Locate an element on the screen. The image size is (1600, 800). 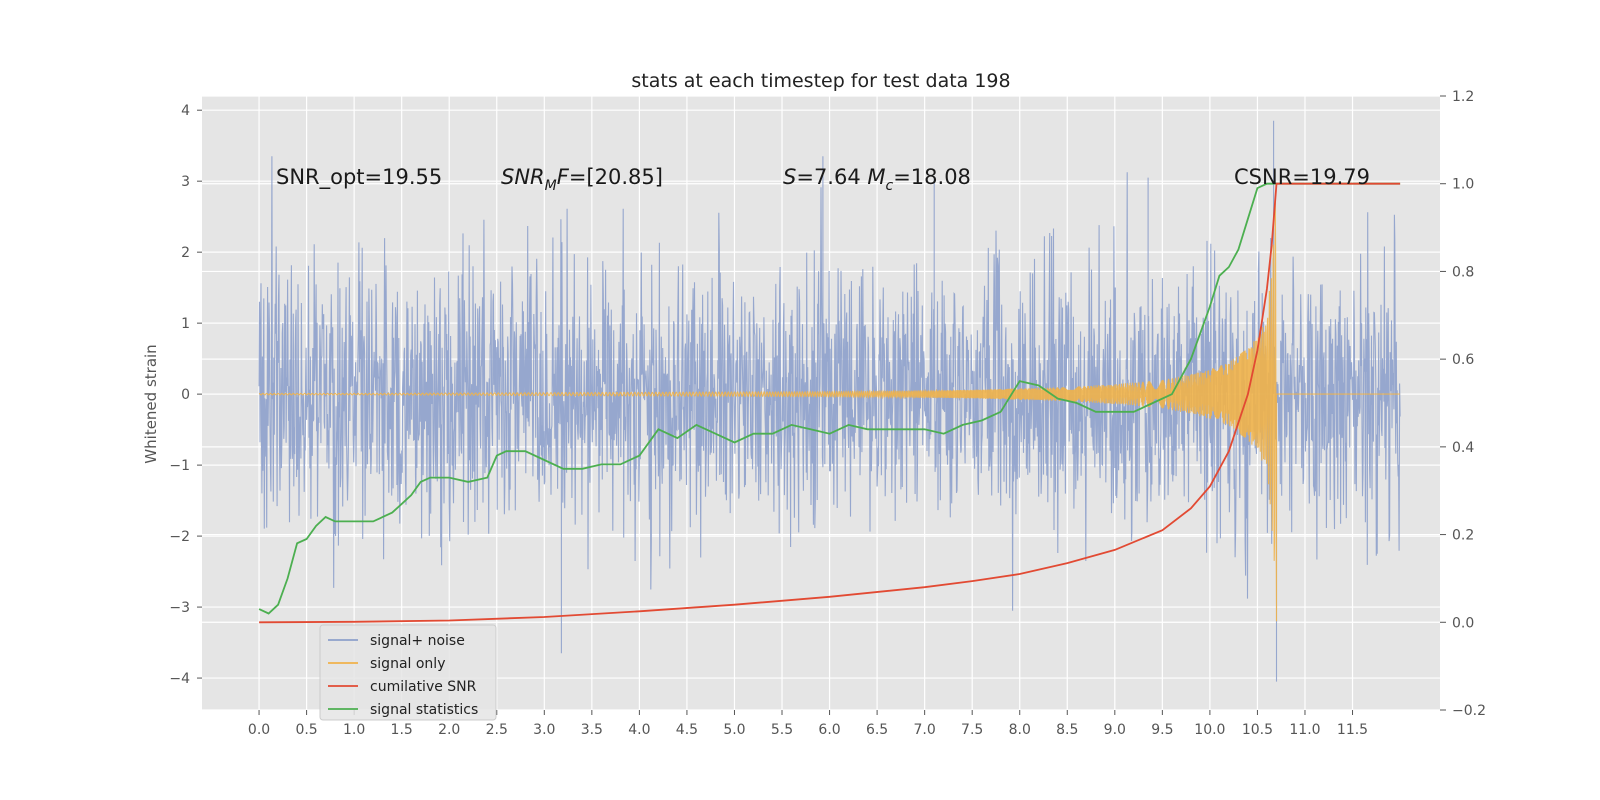
x-tick-label: 0.0 is located at coordinates (259, 730).